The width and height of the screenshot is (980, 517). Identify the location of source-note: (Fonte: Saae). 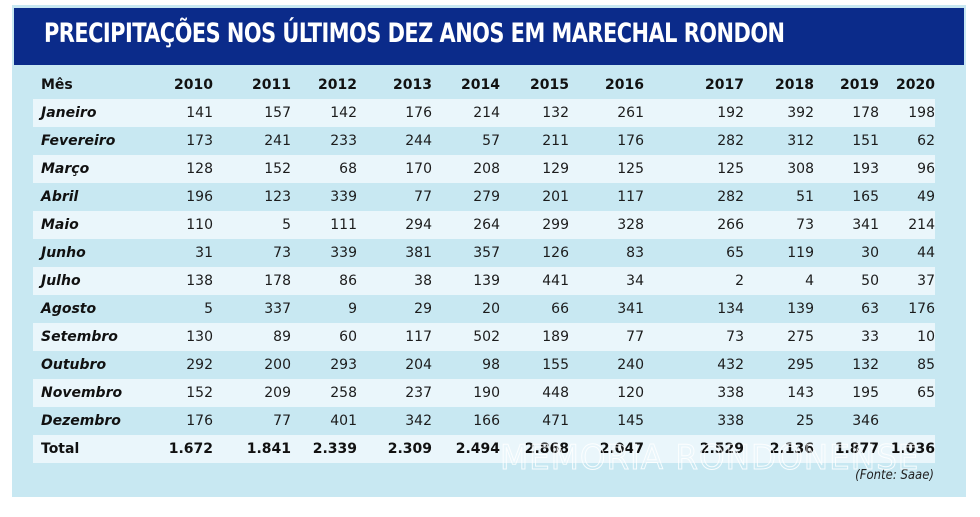
(894, 475).